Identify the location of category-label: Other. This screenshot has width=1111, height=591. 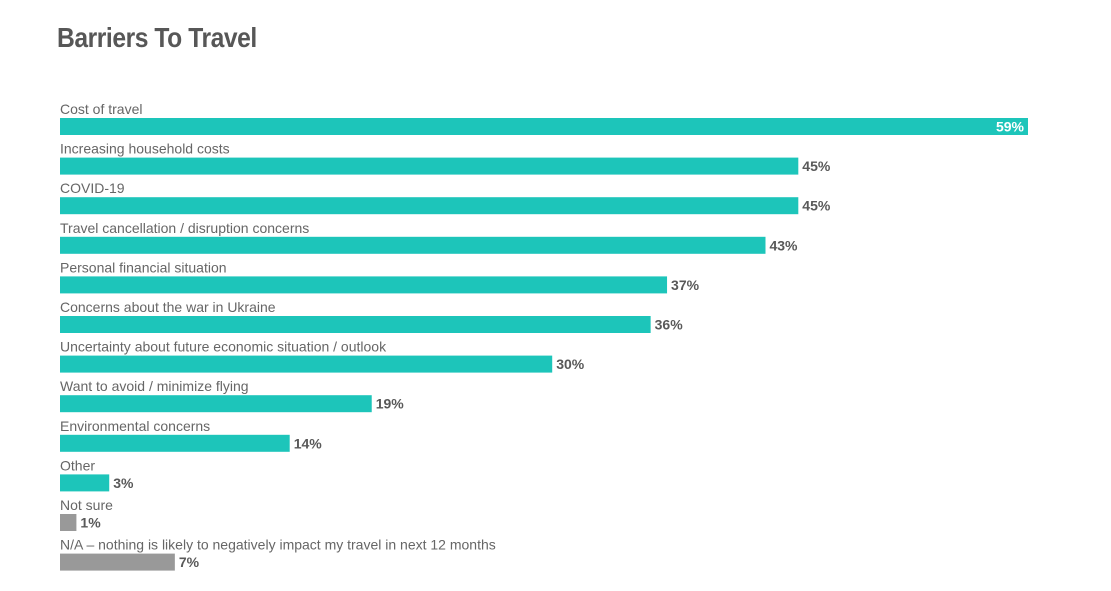
(77, 465).